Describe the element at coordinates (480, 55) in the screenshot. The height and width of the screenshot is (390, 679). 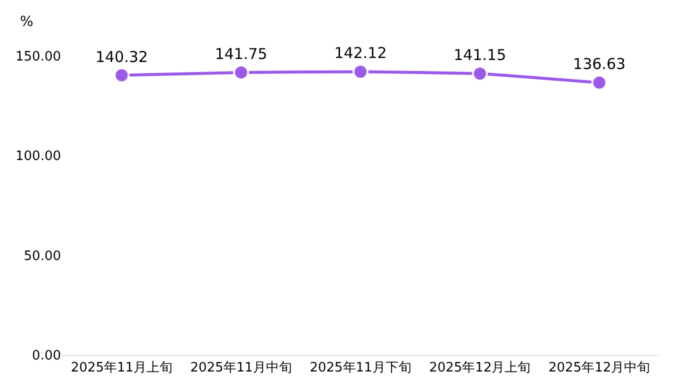
I see `data-label: 141.15` at that location.